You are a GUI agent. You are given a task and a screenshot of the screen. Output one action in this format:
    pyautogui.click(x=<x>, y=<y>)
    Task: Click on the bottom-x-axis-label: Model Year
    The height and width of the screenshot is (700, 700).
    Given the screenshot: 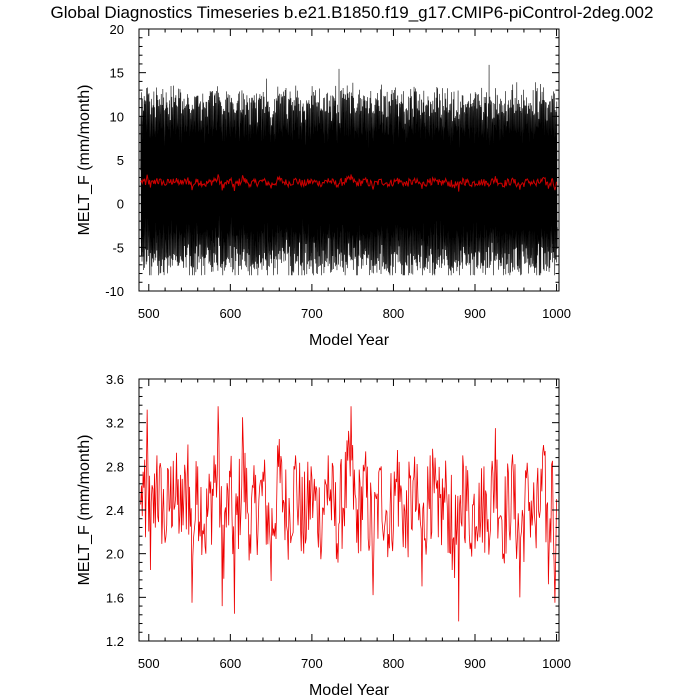 What is the action you would take?
    pyautogui.click(x=349, y=690)
    